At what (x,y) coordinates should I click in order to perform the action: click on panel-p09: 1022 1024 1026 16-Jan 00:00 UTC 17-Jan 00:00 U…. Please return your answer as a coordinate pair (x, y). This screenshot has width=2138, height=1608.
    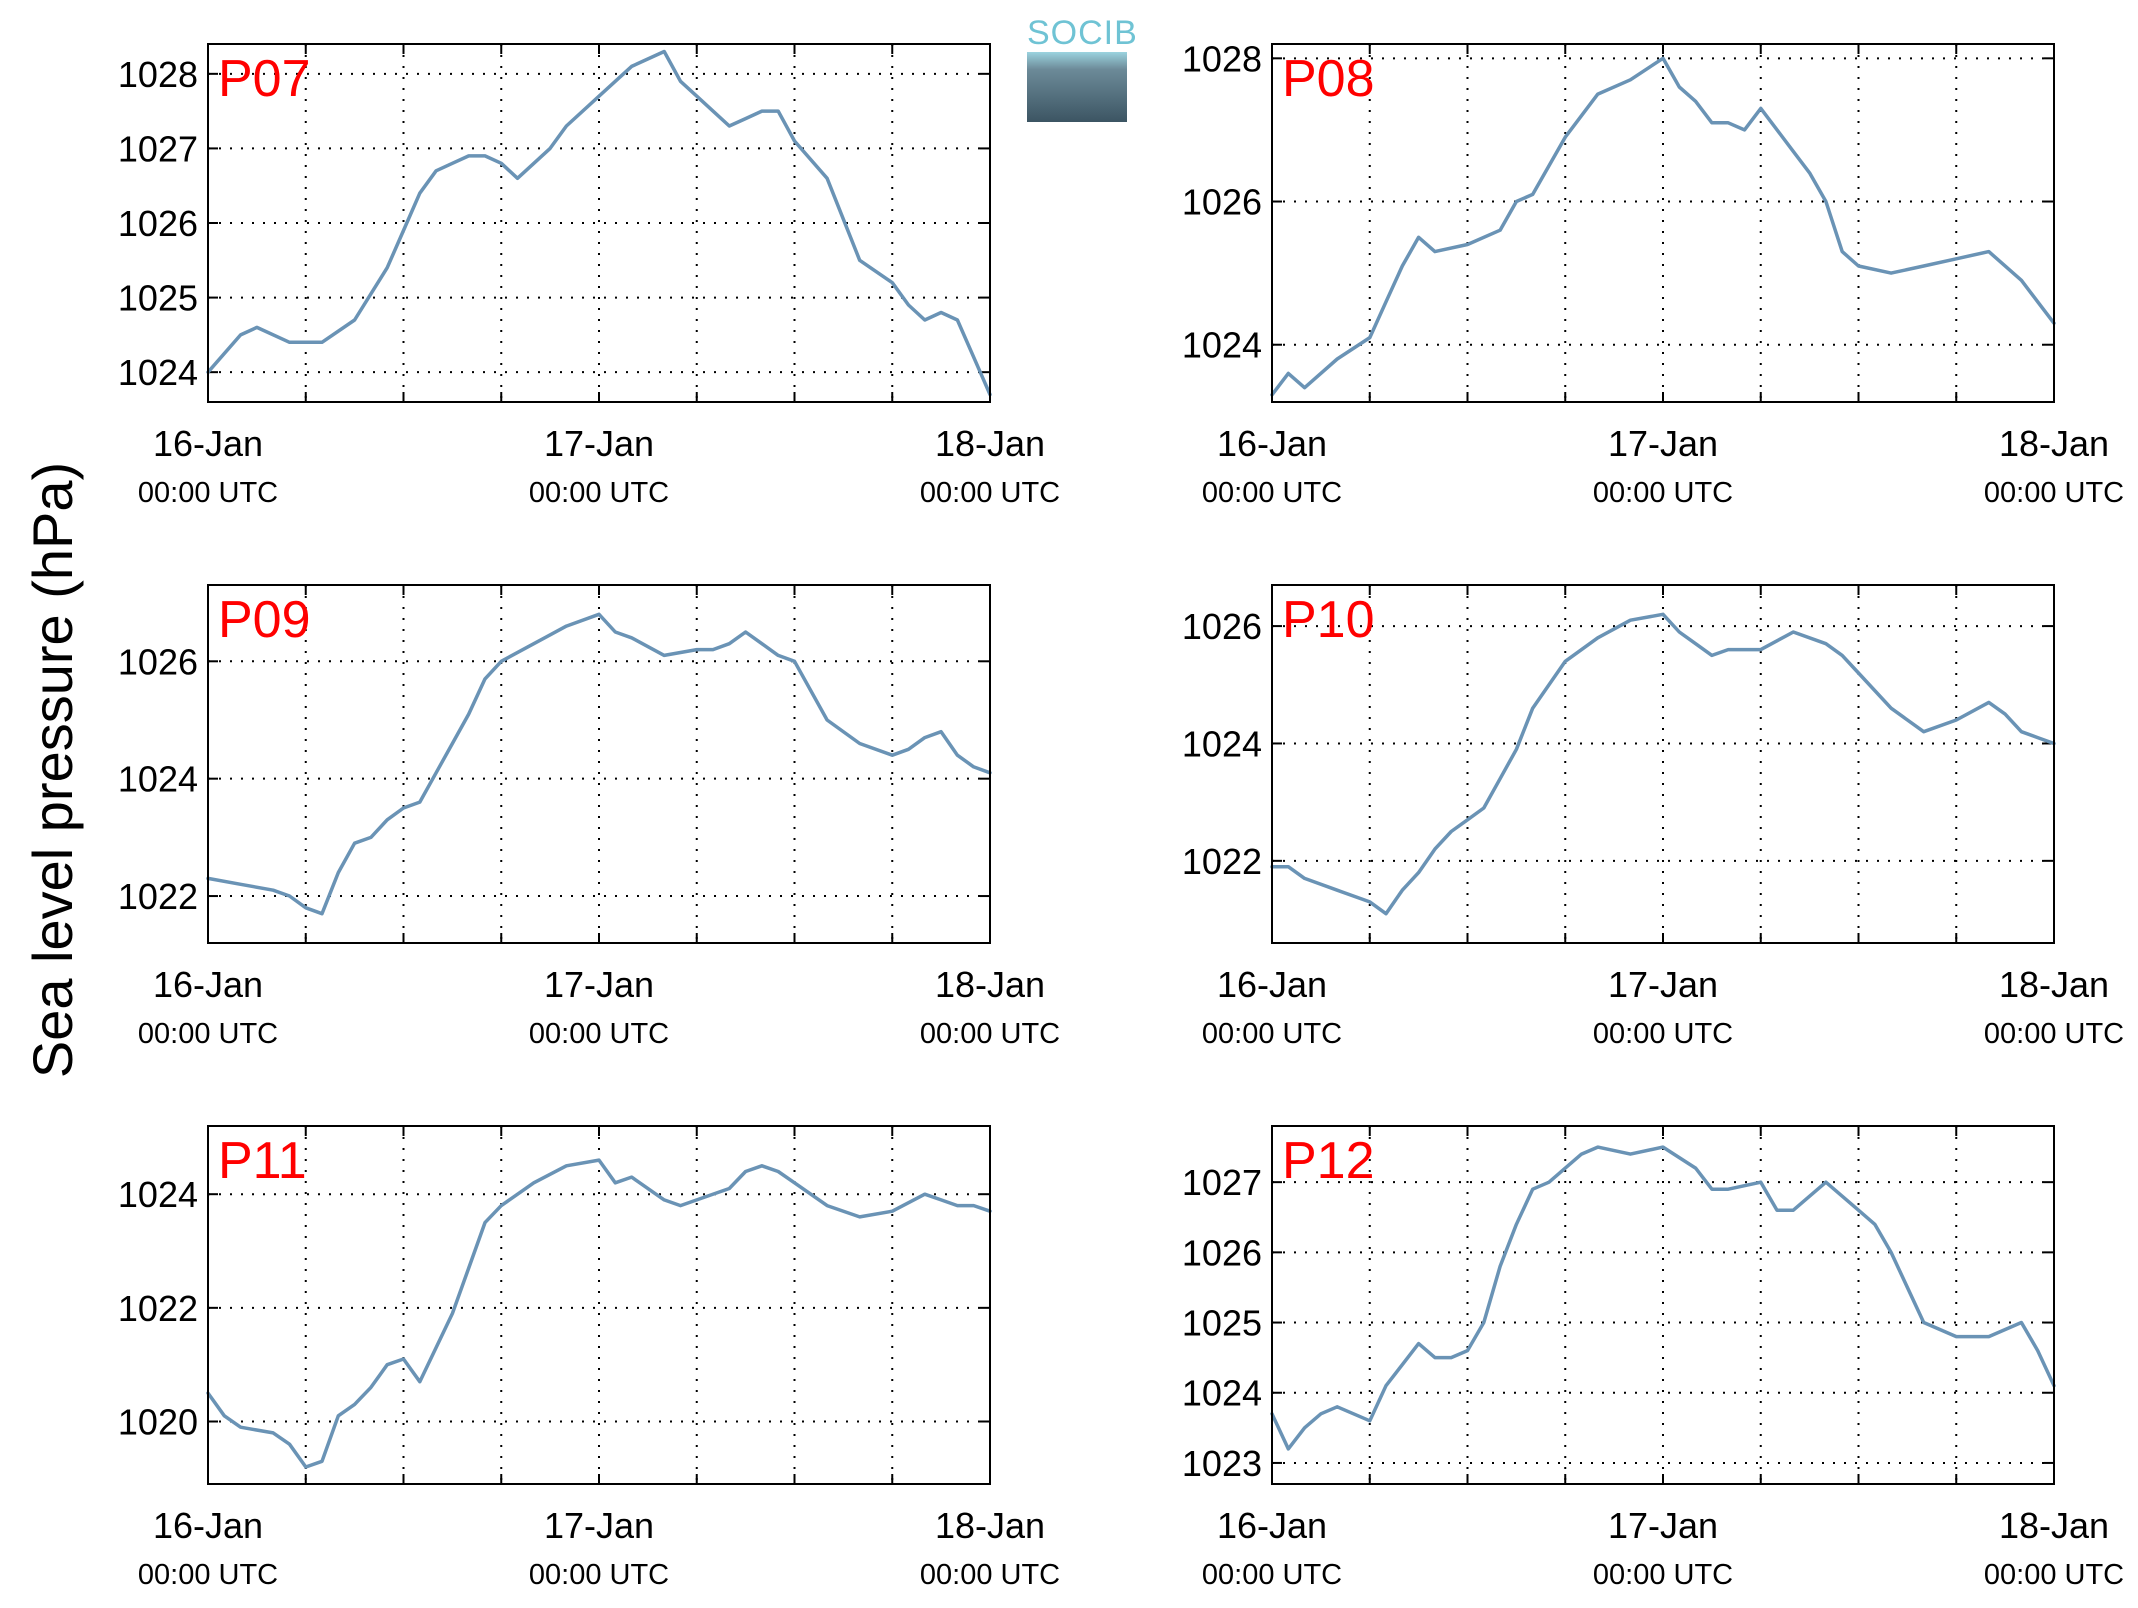
    Looking at the image, I should click on (589, 817).